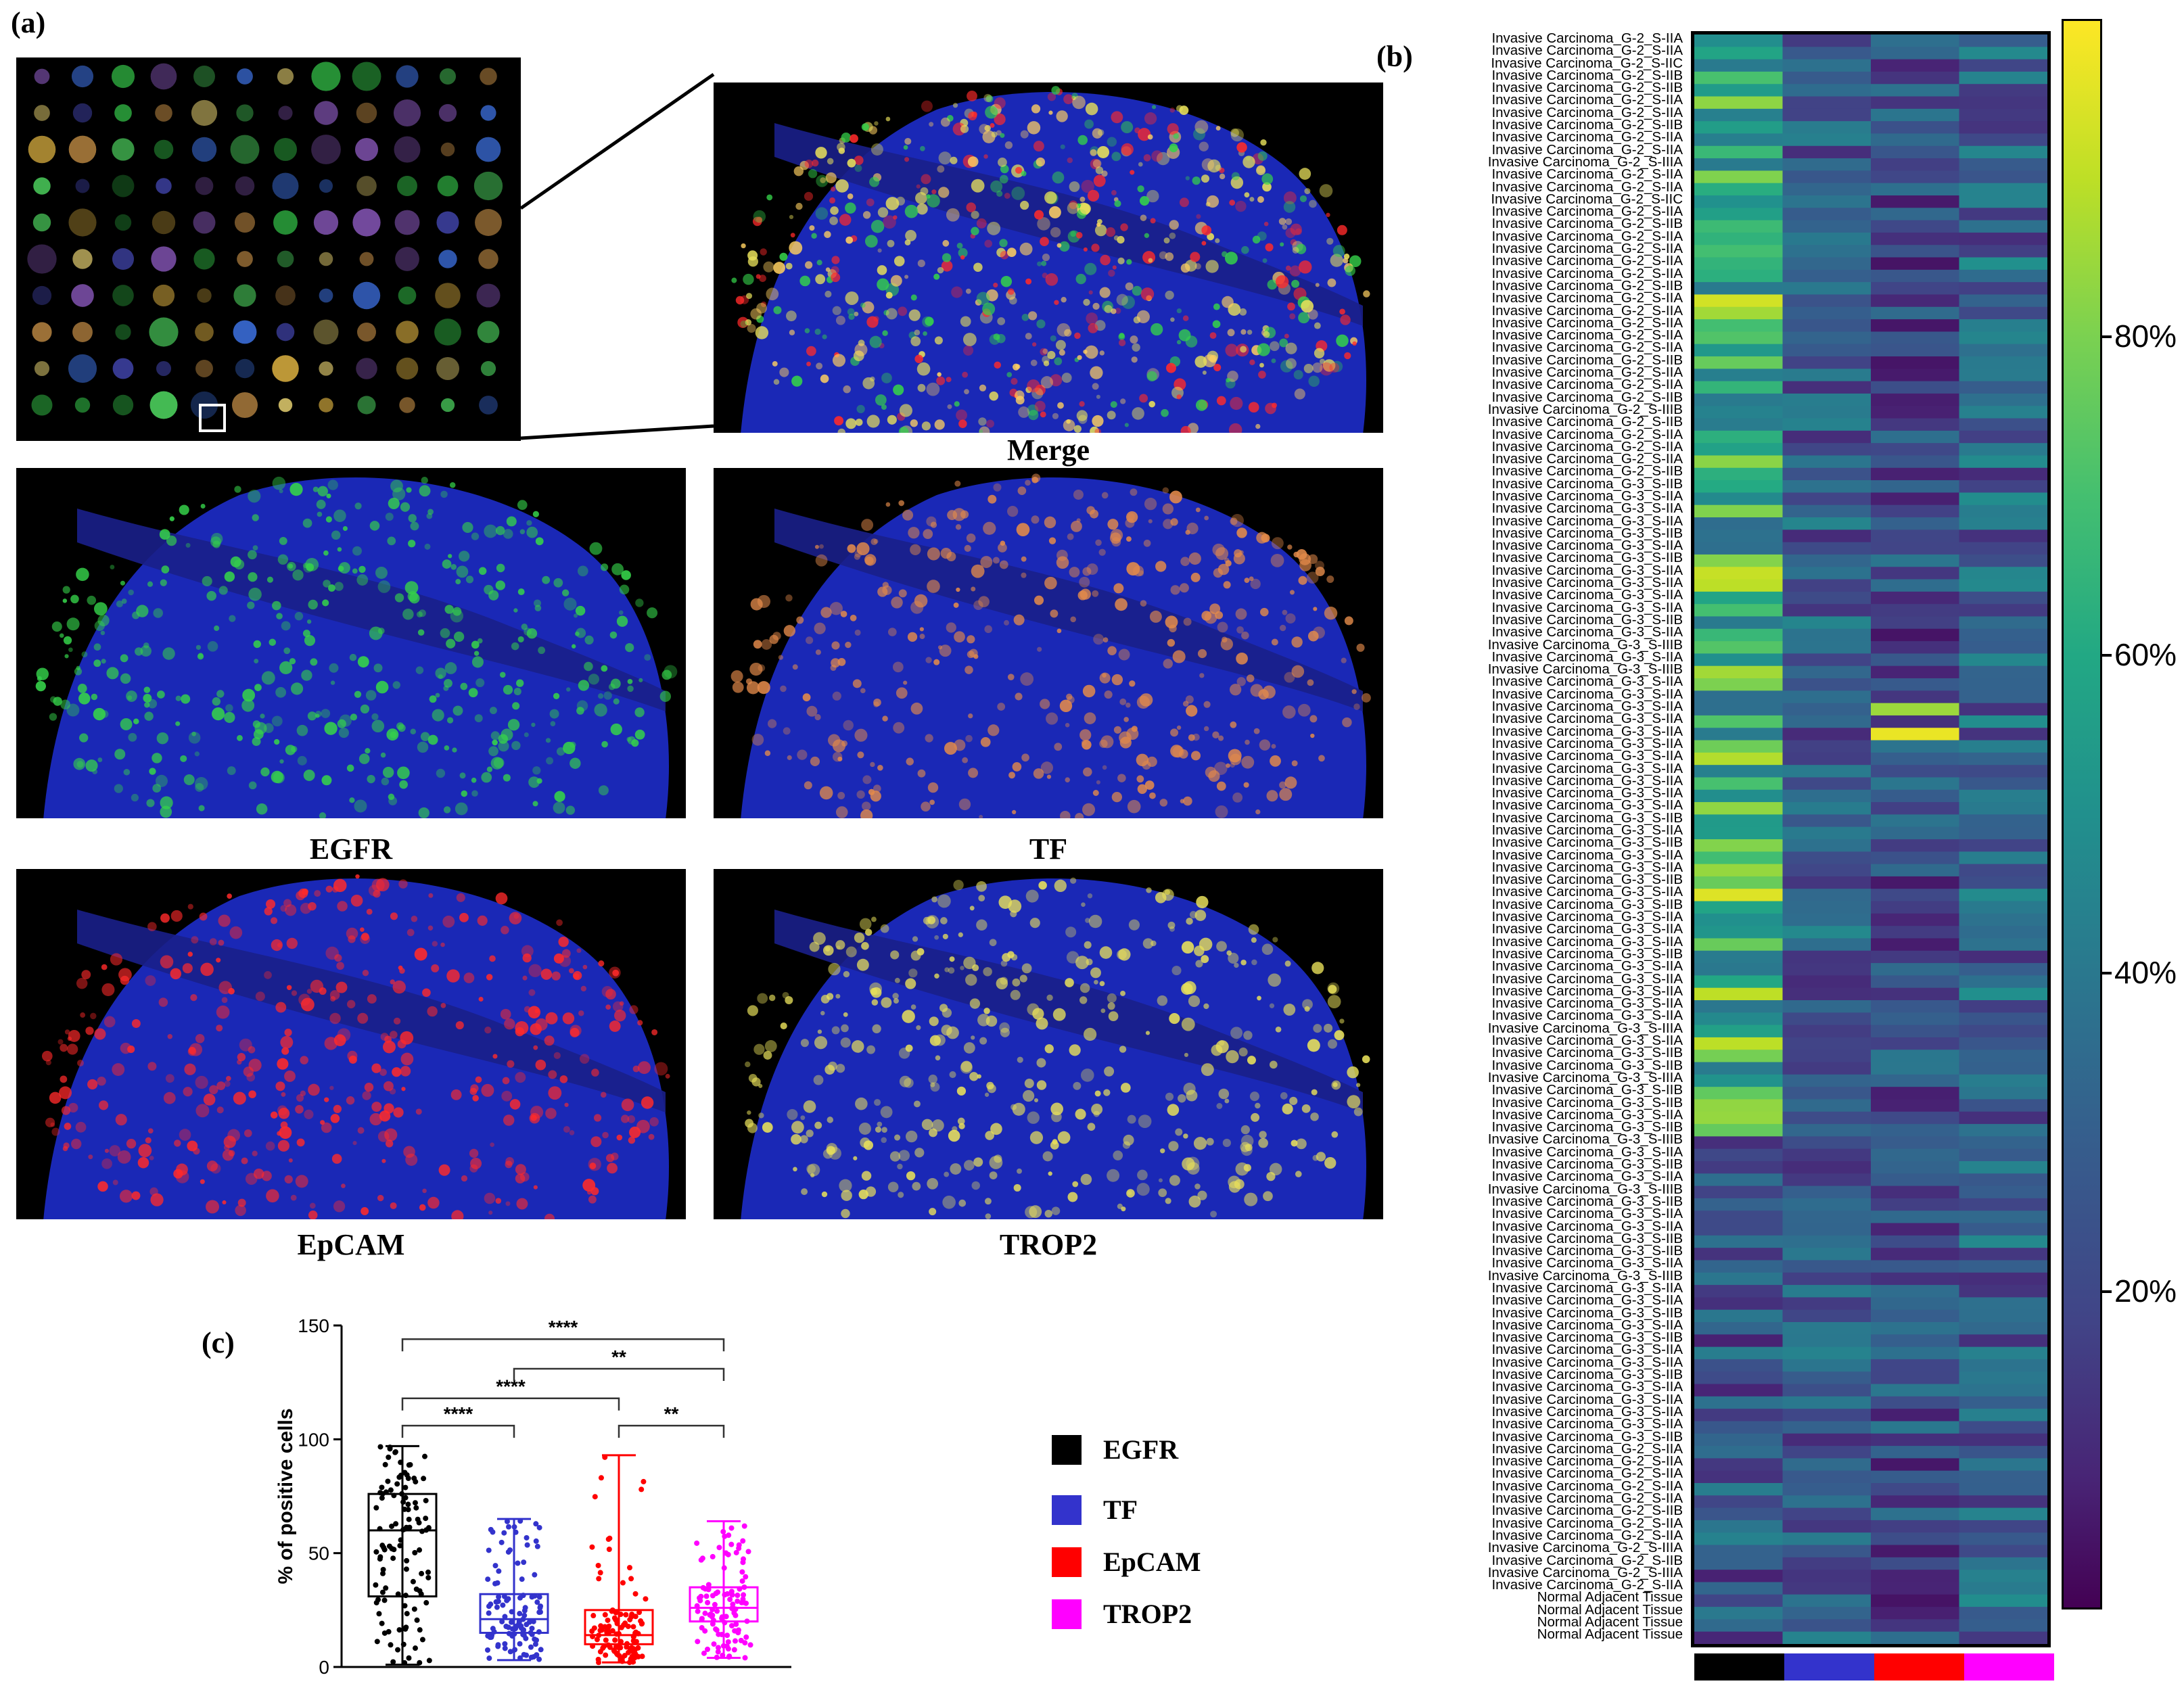 This screenshot has height=1692, width=2184. Describe the element at coordinates (618, 1356) in the screenshot. I see `significance-label: **` at that location.